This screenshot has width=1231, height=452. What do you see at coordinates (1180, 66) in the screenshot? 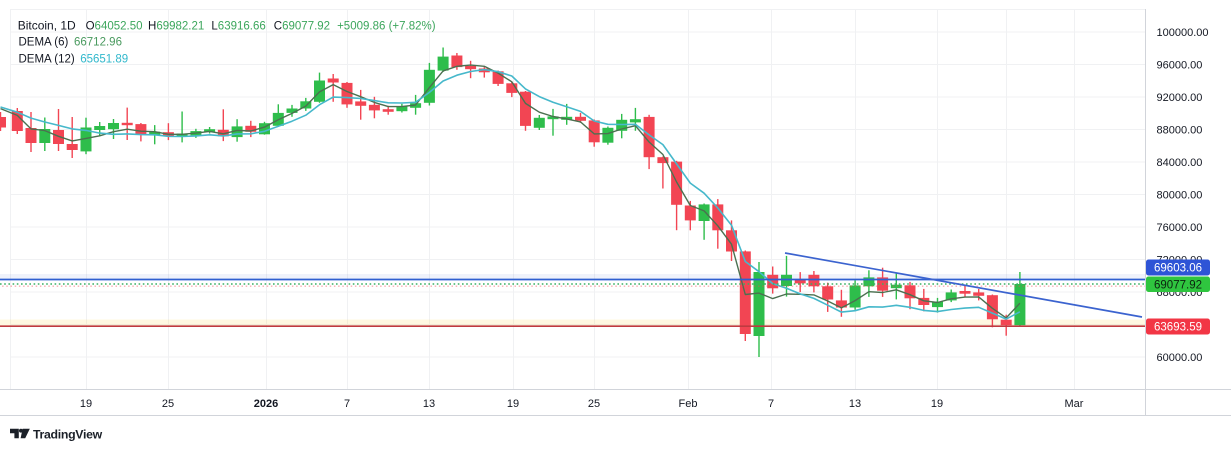
I see `svg-text: 96000.00` at bounding box center [1180, 66].